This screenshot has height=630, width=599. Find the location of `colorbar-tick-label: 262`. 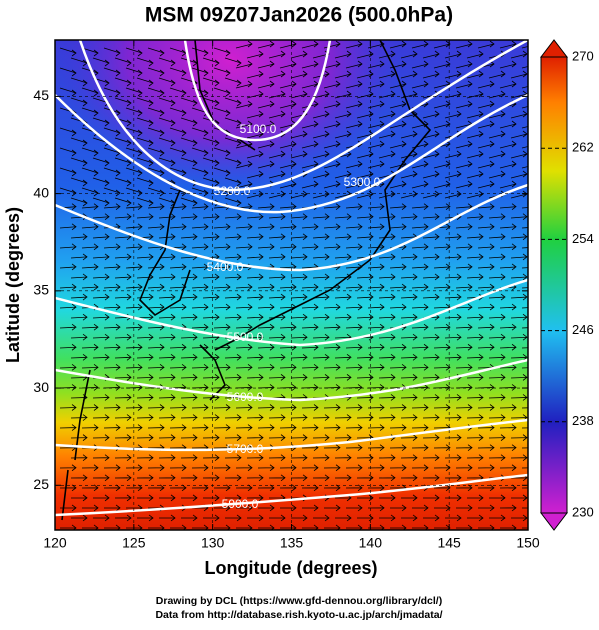

colorbar-tick-label: 262 is located at coordinates (583, 147).